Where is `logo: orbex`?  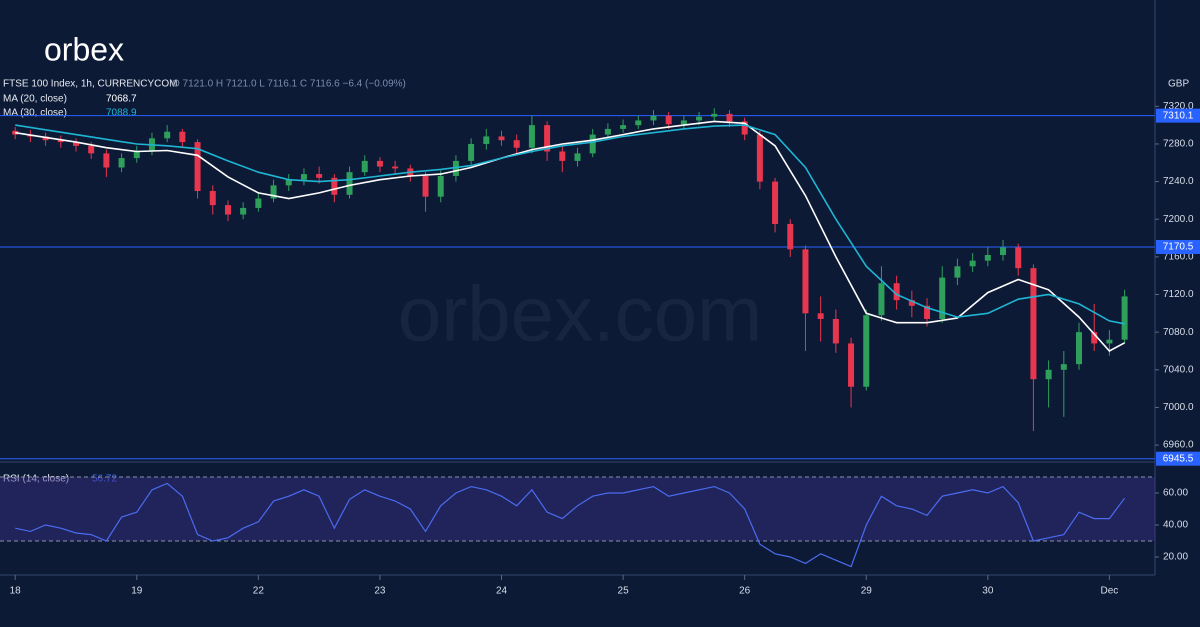
logo: orbex is located at coordinates (84, 49).